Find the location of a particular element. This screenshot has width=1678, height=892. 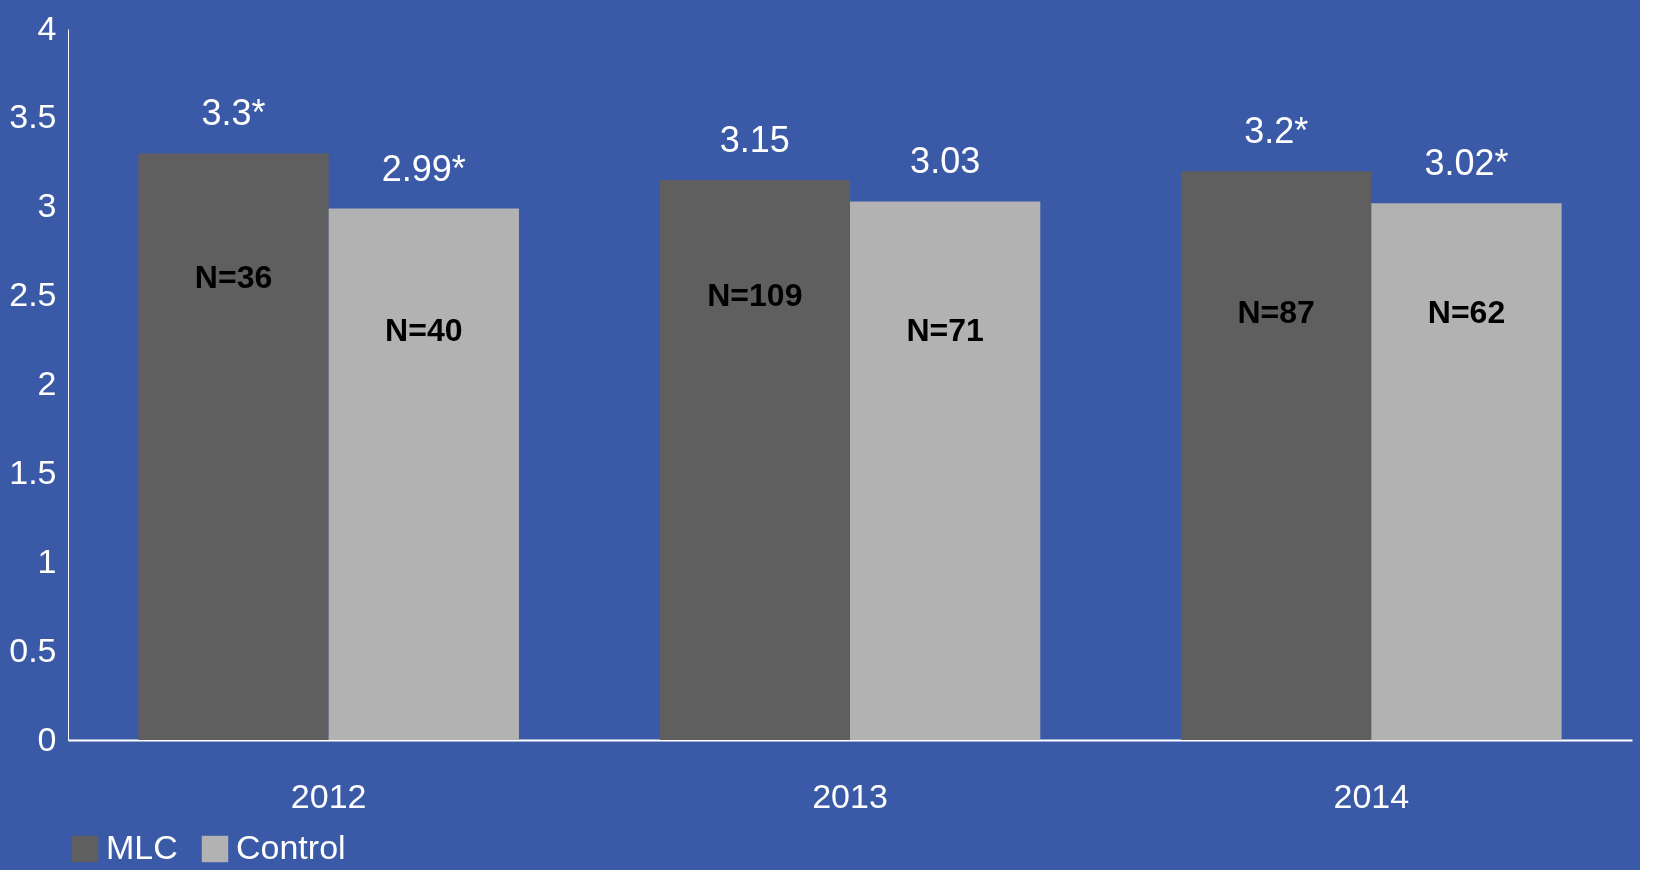

y-tick-label: 1.5 is located at coordinates (33, 471).